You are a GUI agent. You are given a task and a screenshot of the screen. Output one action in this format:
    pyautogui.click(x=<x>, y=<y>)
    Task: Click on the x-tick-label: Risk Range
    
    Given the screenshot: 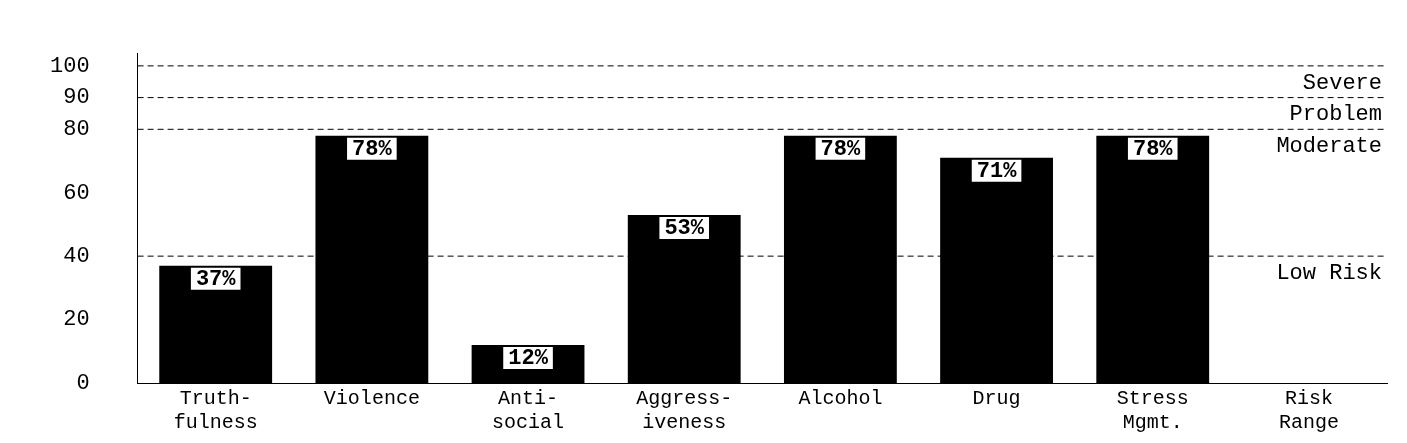 What is the action you would take?
    pyautogui.click(x=1308, y=411)
    